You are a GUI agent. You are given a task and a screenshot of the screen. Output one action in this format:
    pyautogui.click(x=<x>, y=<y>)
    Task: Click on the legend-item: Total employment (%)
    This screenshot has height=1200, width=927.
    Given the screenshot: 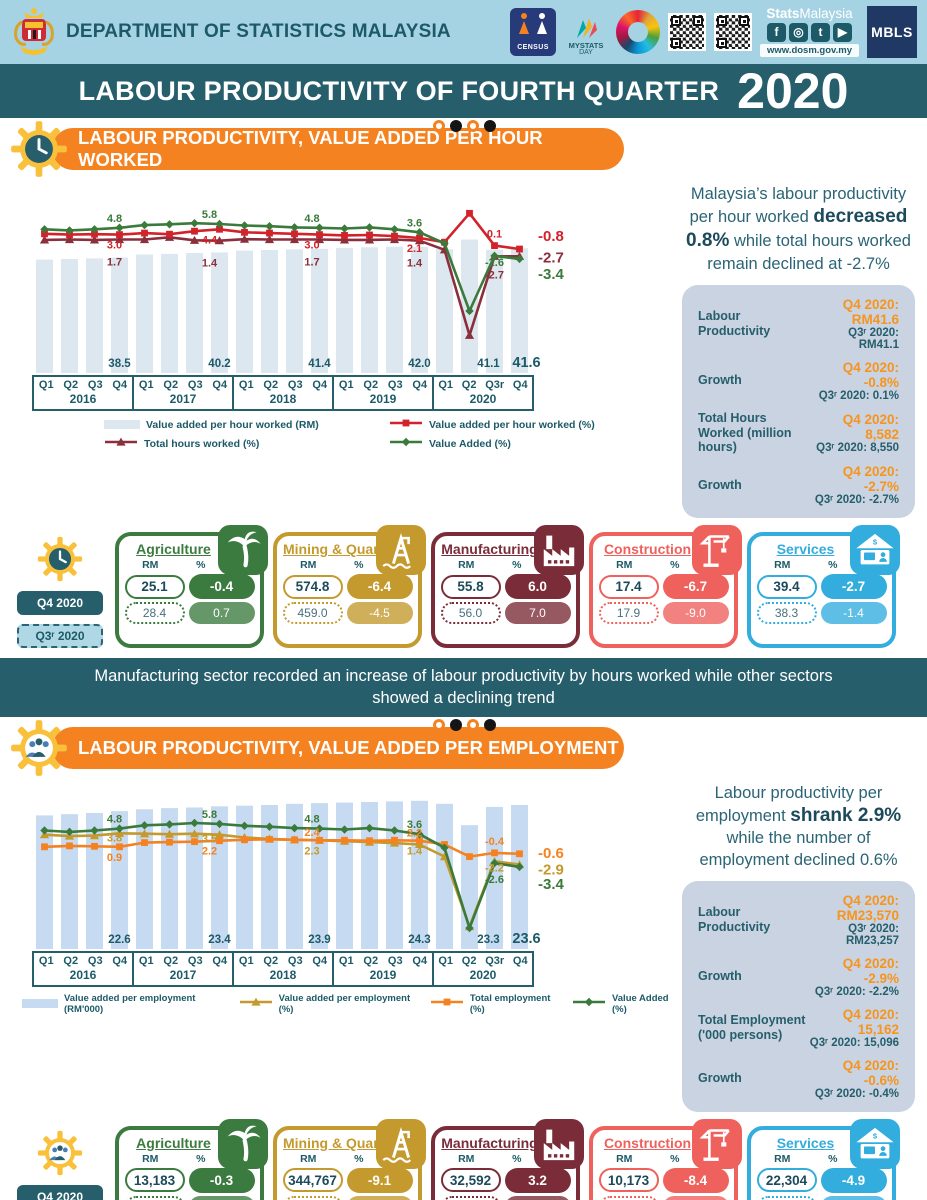 What is the action you would take?
    pyautogui.click(x=496, y=1004)
    